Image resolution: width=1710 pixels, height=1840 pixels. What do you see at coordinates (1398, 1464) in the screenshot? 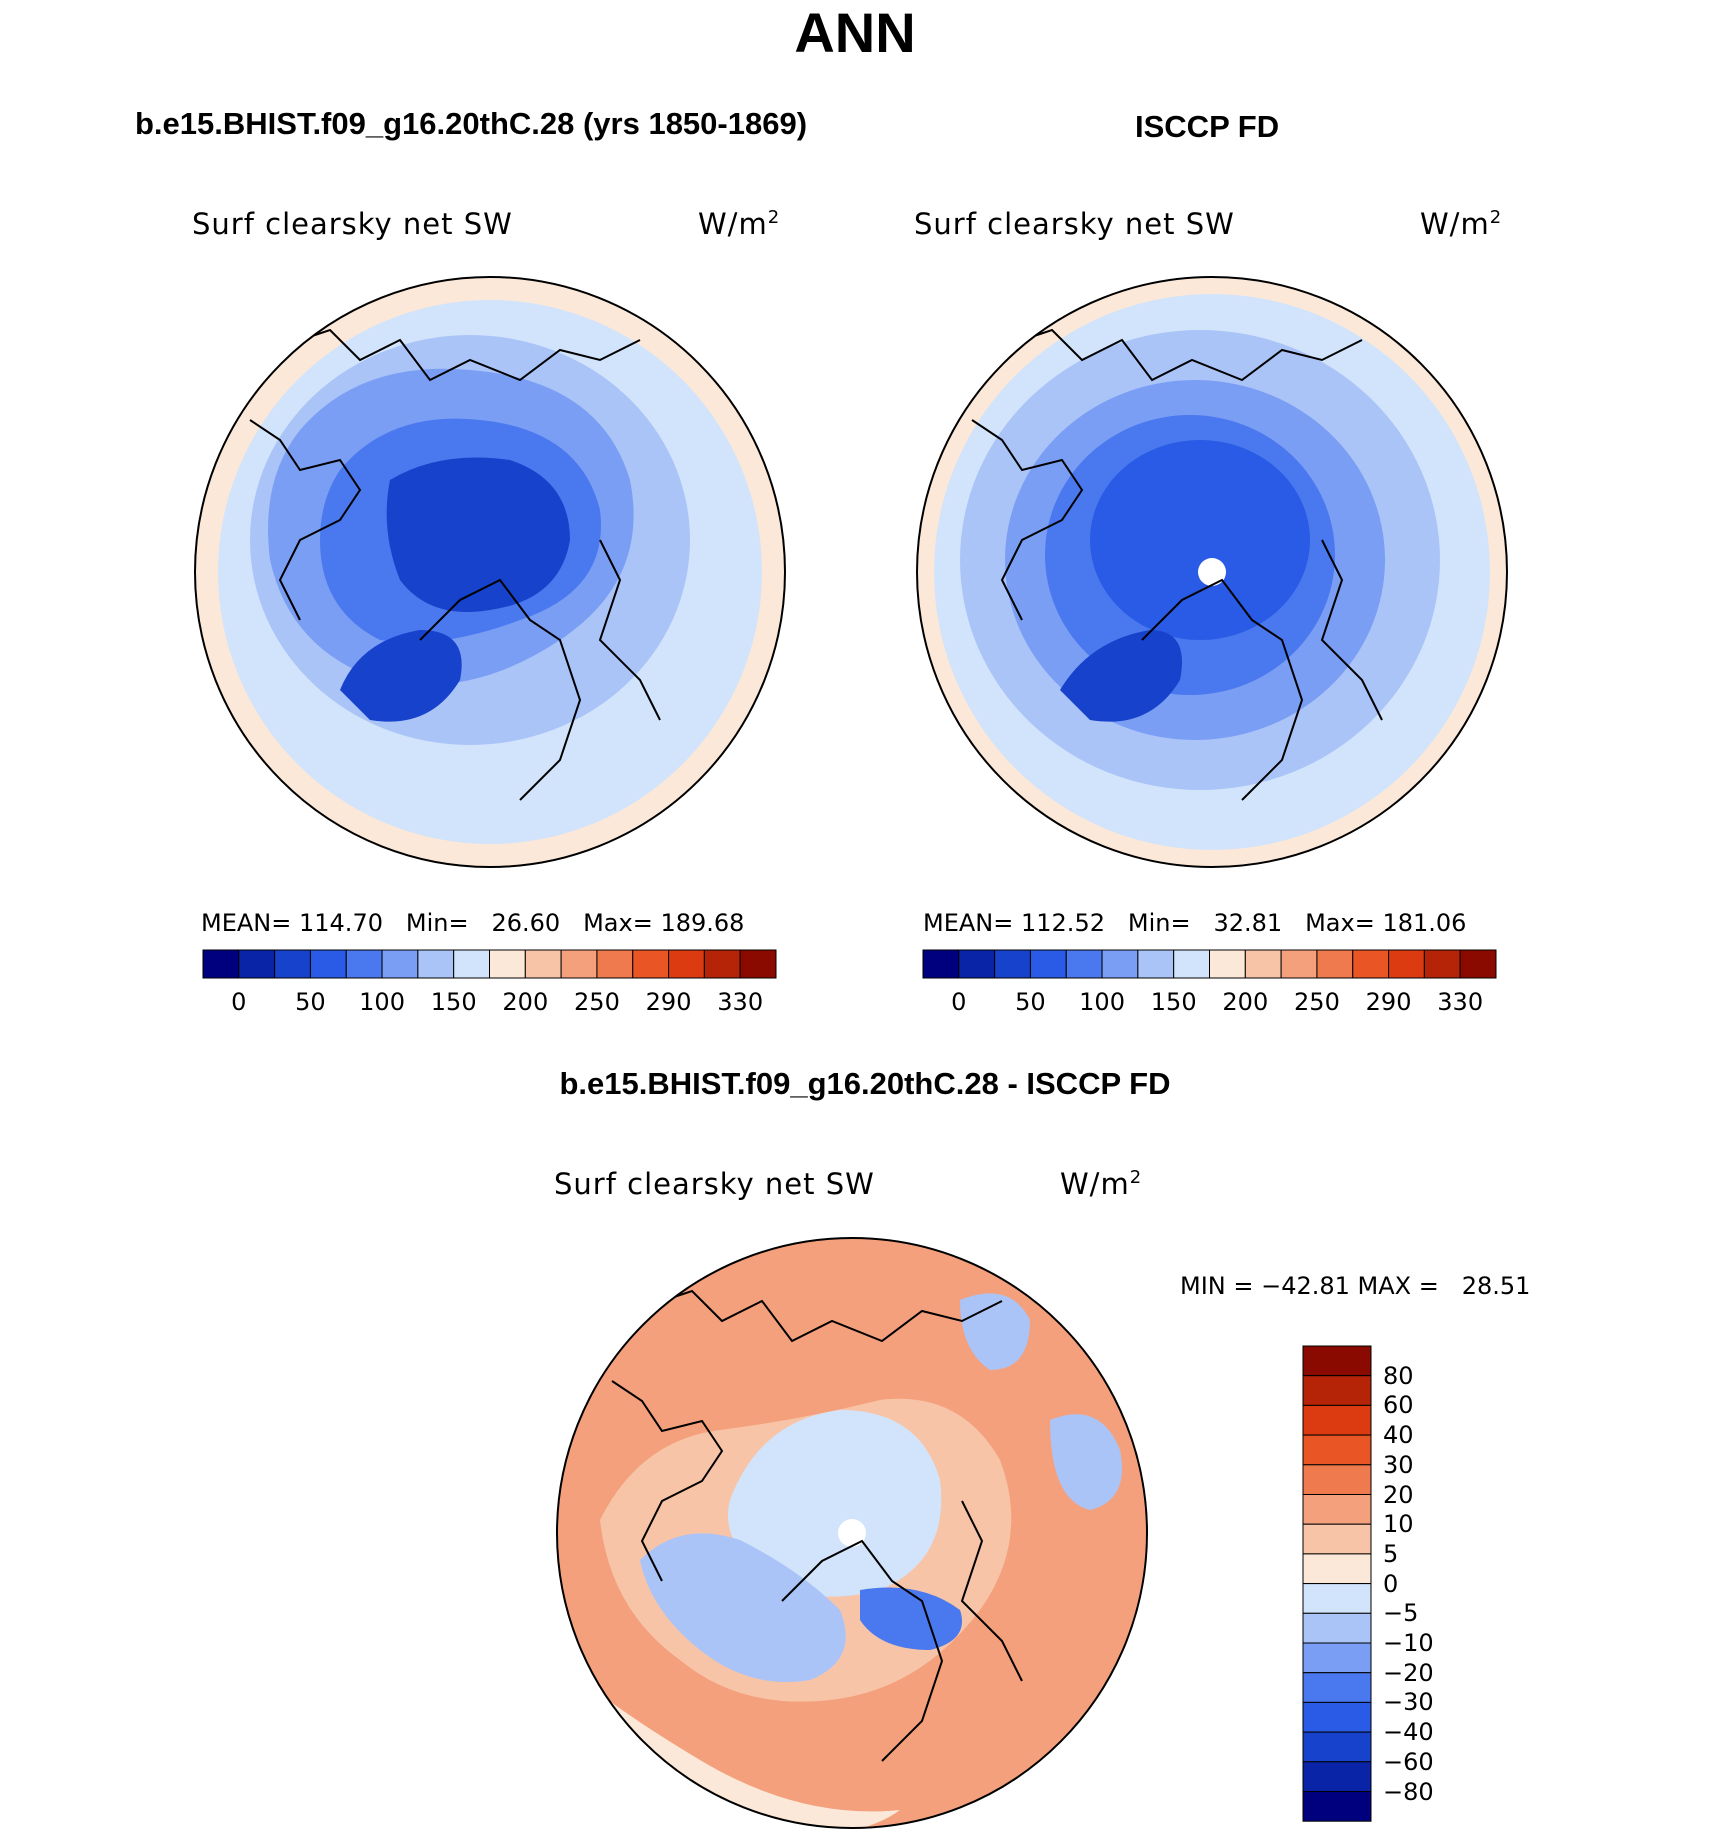
I see `colorbar-tick-label: 30` at bounding box center [1398, 1464].